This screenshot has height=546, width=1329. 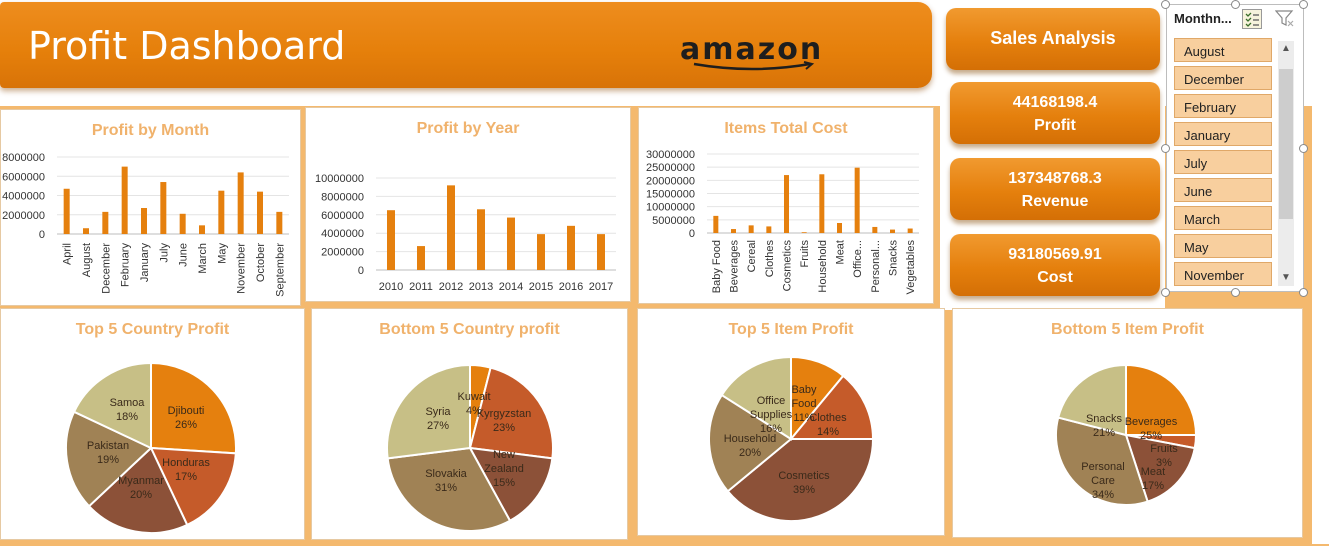 I want to click on slicer-item: January, so click(x=1223, y=134).